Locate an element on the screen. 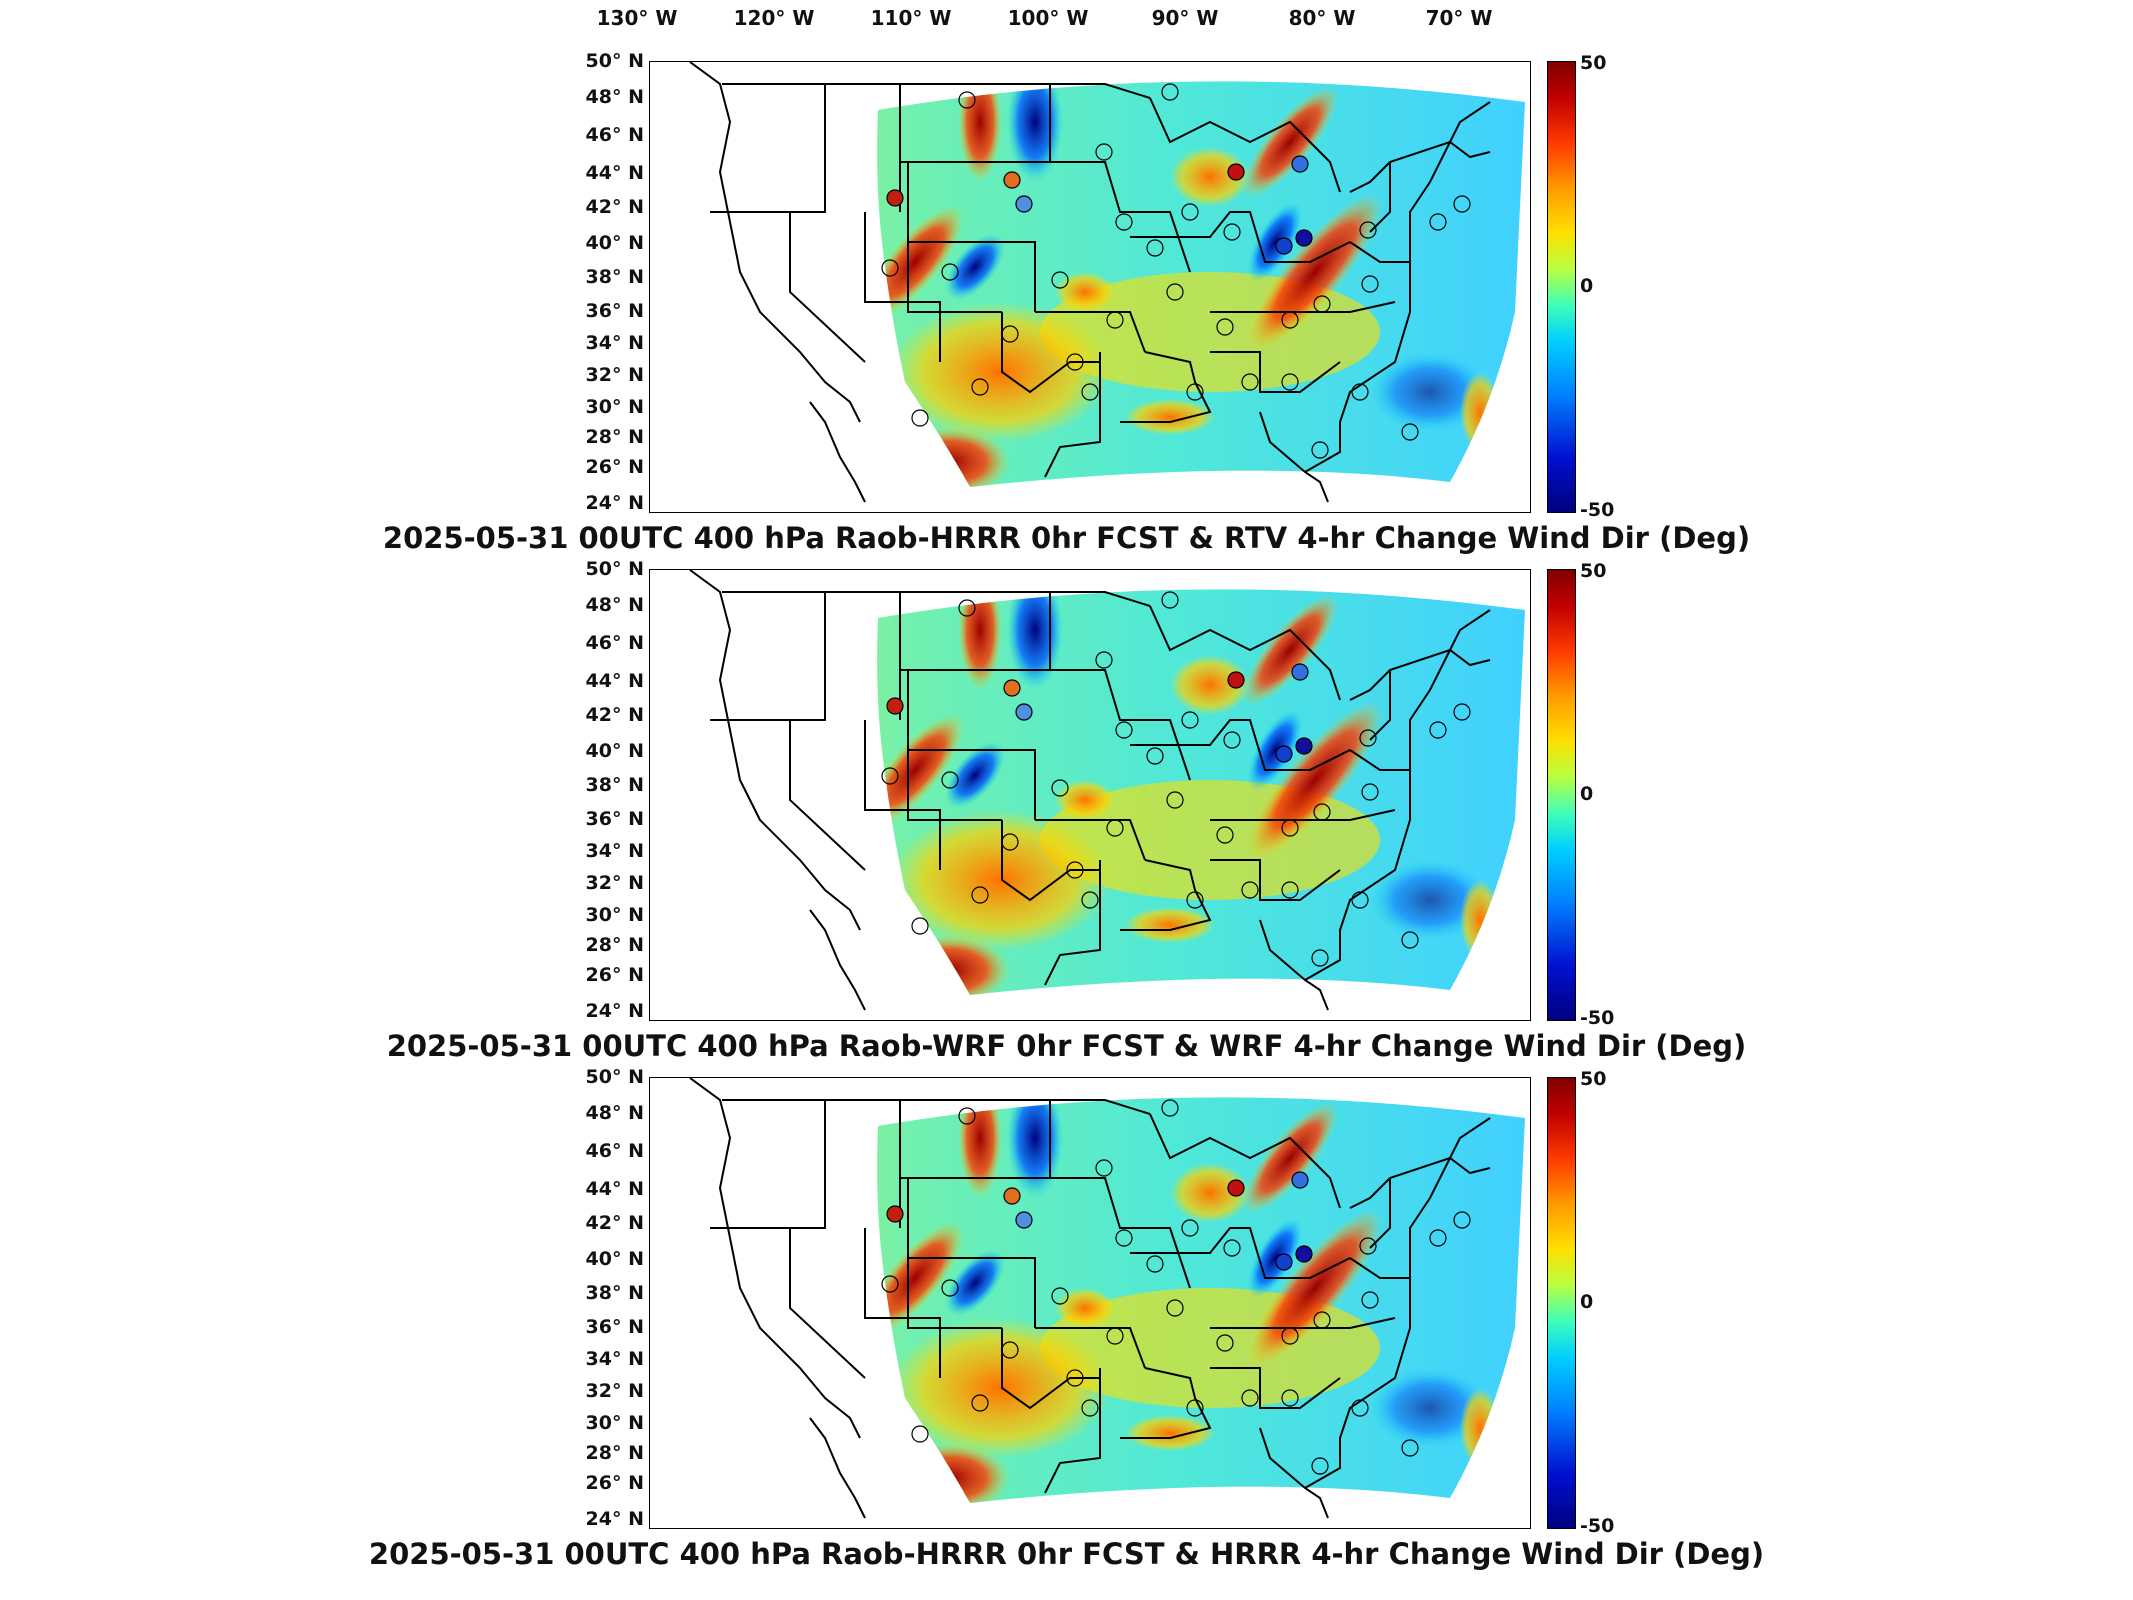 Image resolution: width=2133 pixels, height=1600 pixels. wind-direction-map is located at coordinates (1107, 1298).